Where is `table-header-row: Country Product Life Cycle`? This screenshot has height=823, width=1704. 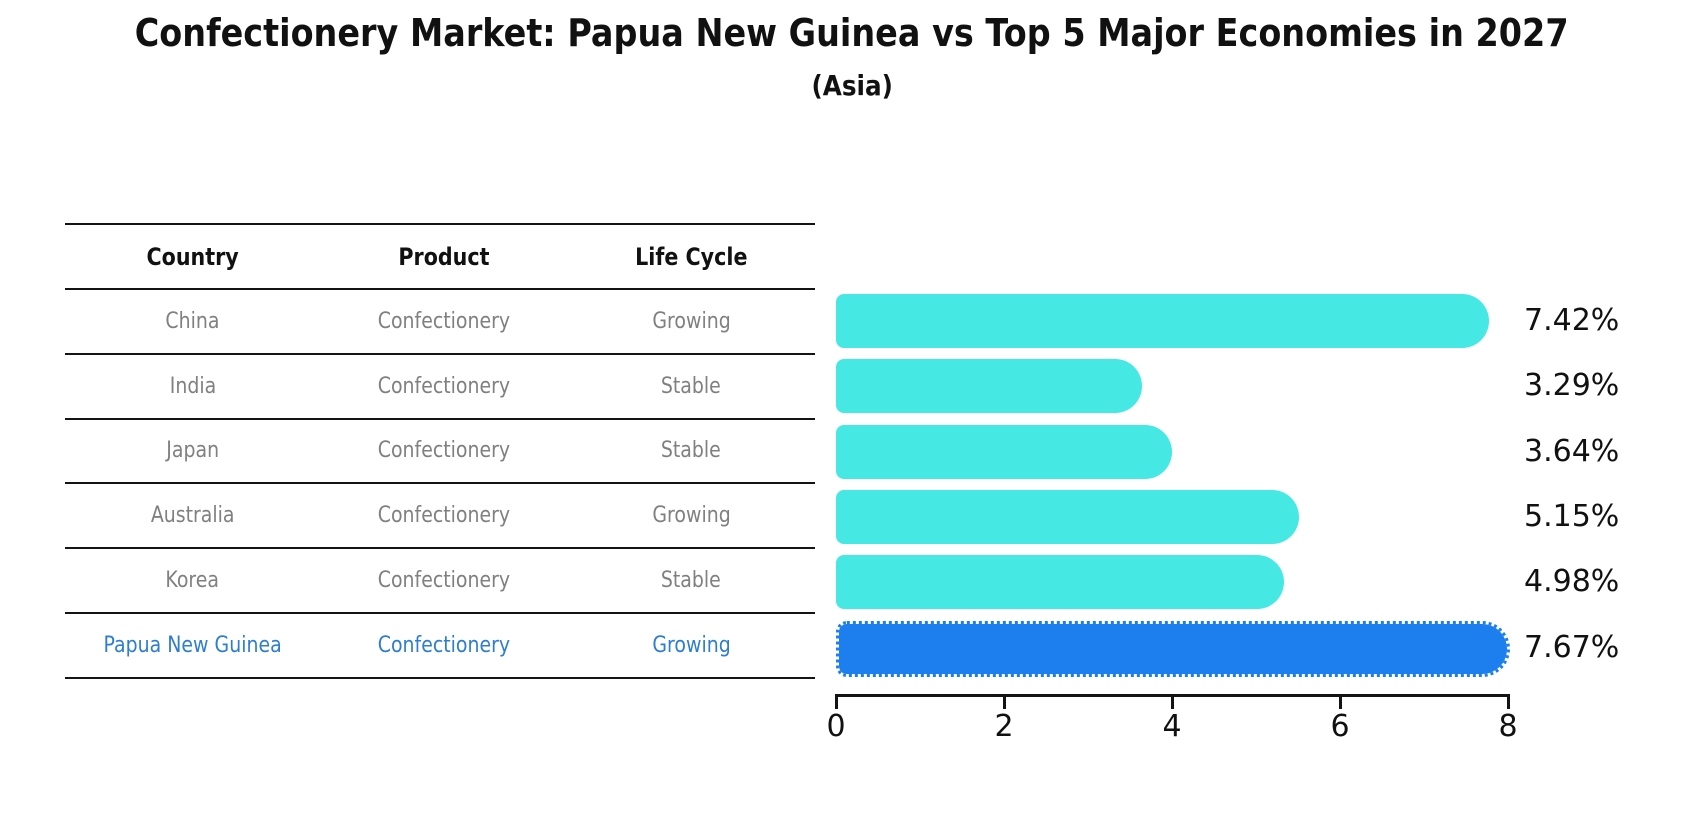
table-header-row: Country Product Life Cycle is located at coordinates (440, 256).